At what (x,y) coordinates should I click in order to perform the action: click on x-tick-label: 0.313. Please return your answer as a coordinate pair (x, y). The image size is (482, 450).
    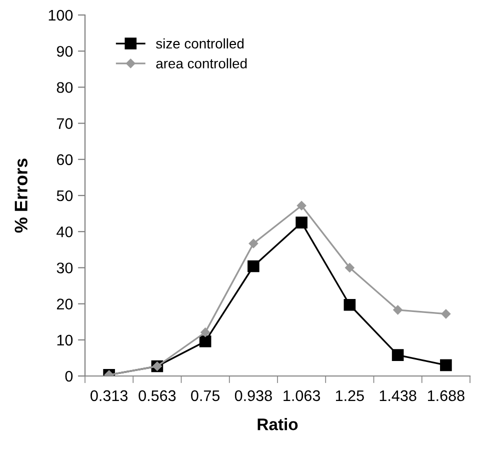
    Looking at the image, I should click on (109, 396).